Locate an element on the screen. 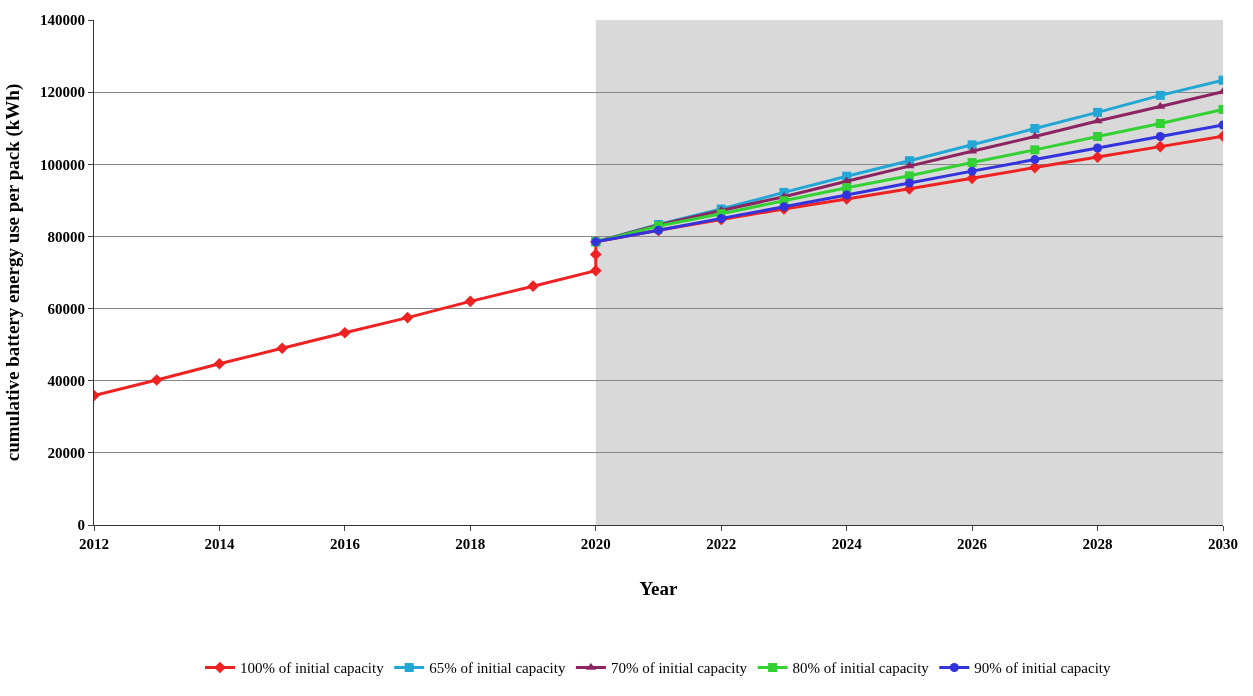 The image size is (1253, 696). x-tick-label: 2020 is located at coordinates (595, 544).